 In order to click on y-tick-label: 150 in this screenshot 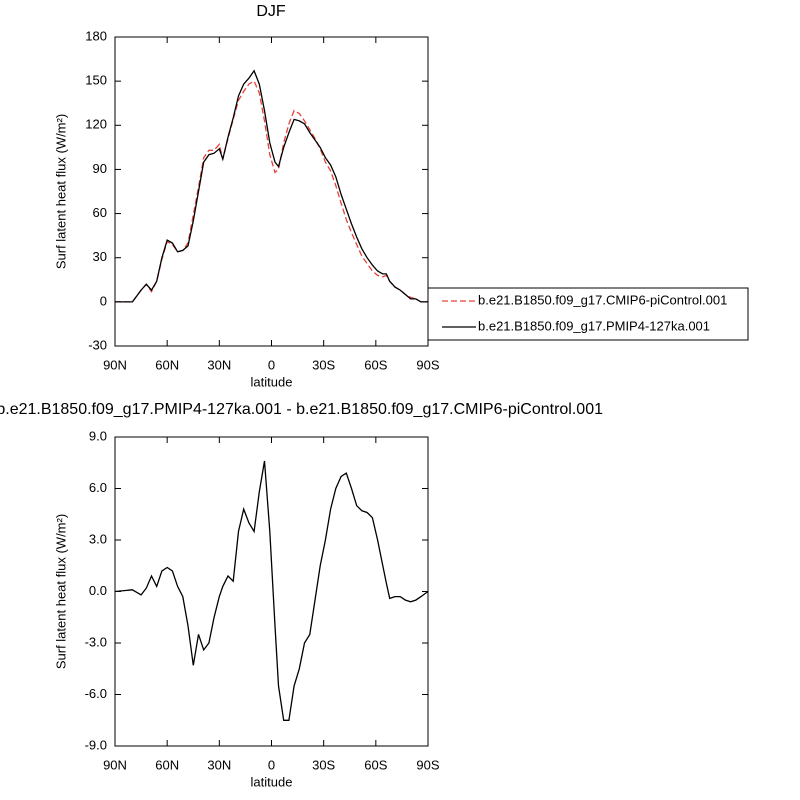, I will do `click(96, 80)`.